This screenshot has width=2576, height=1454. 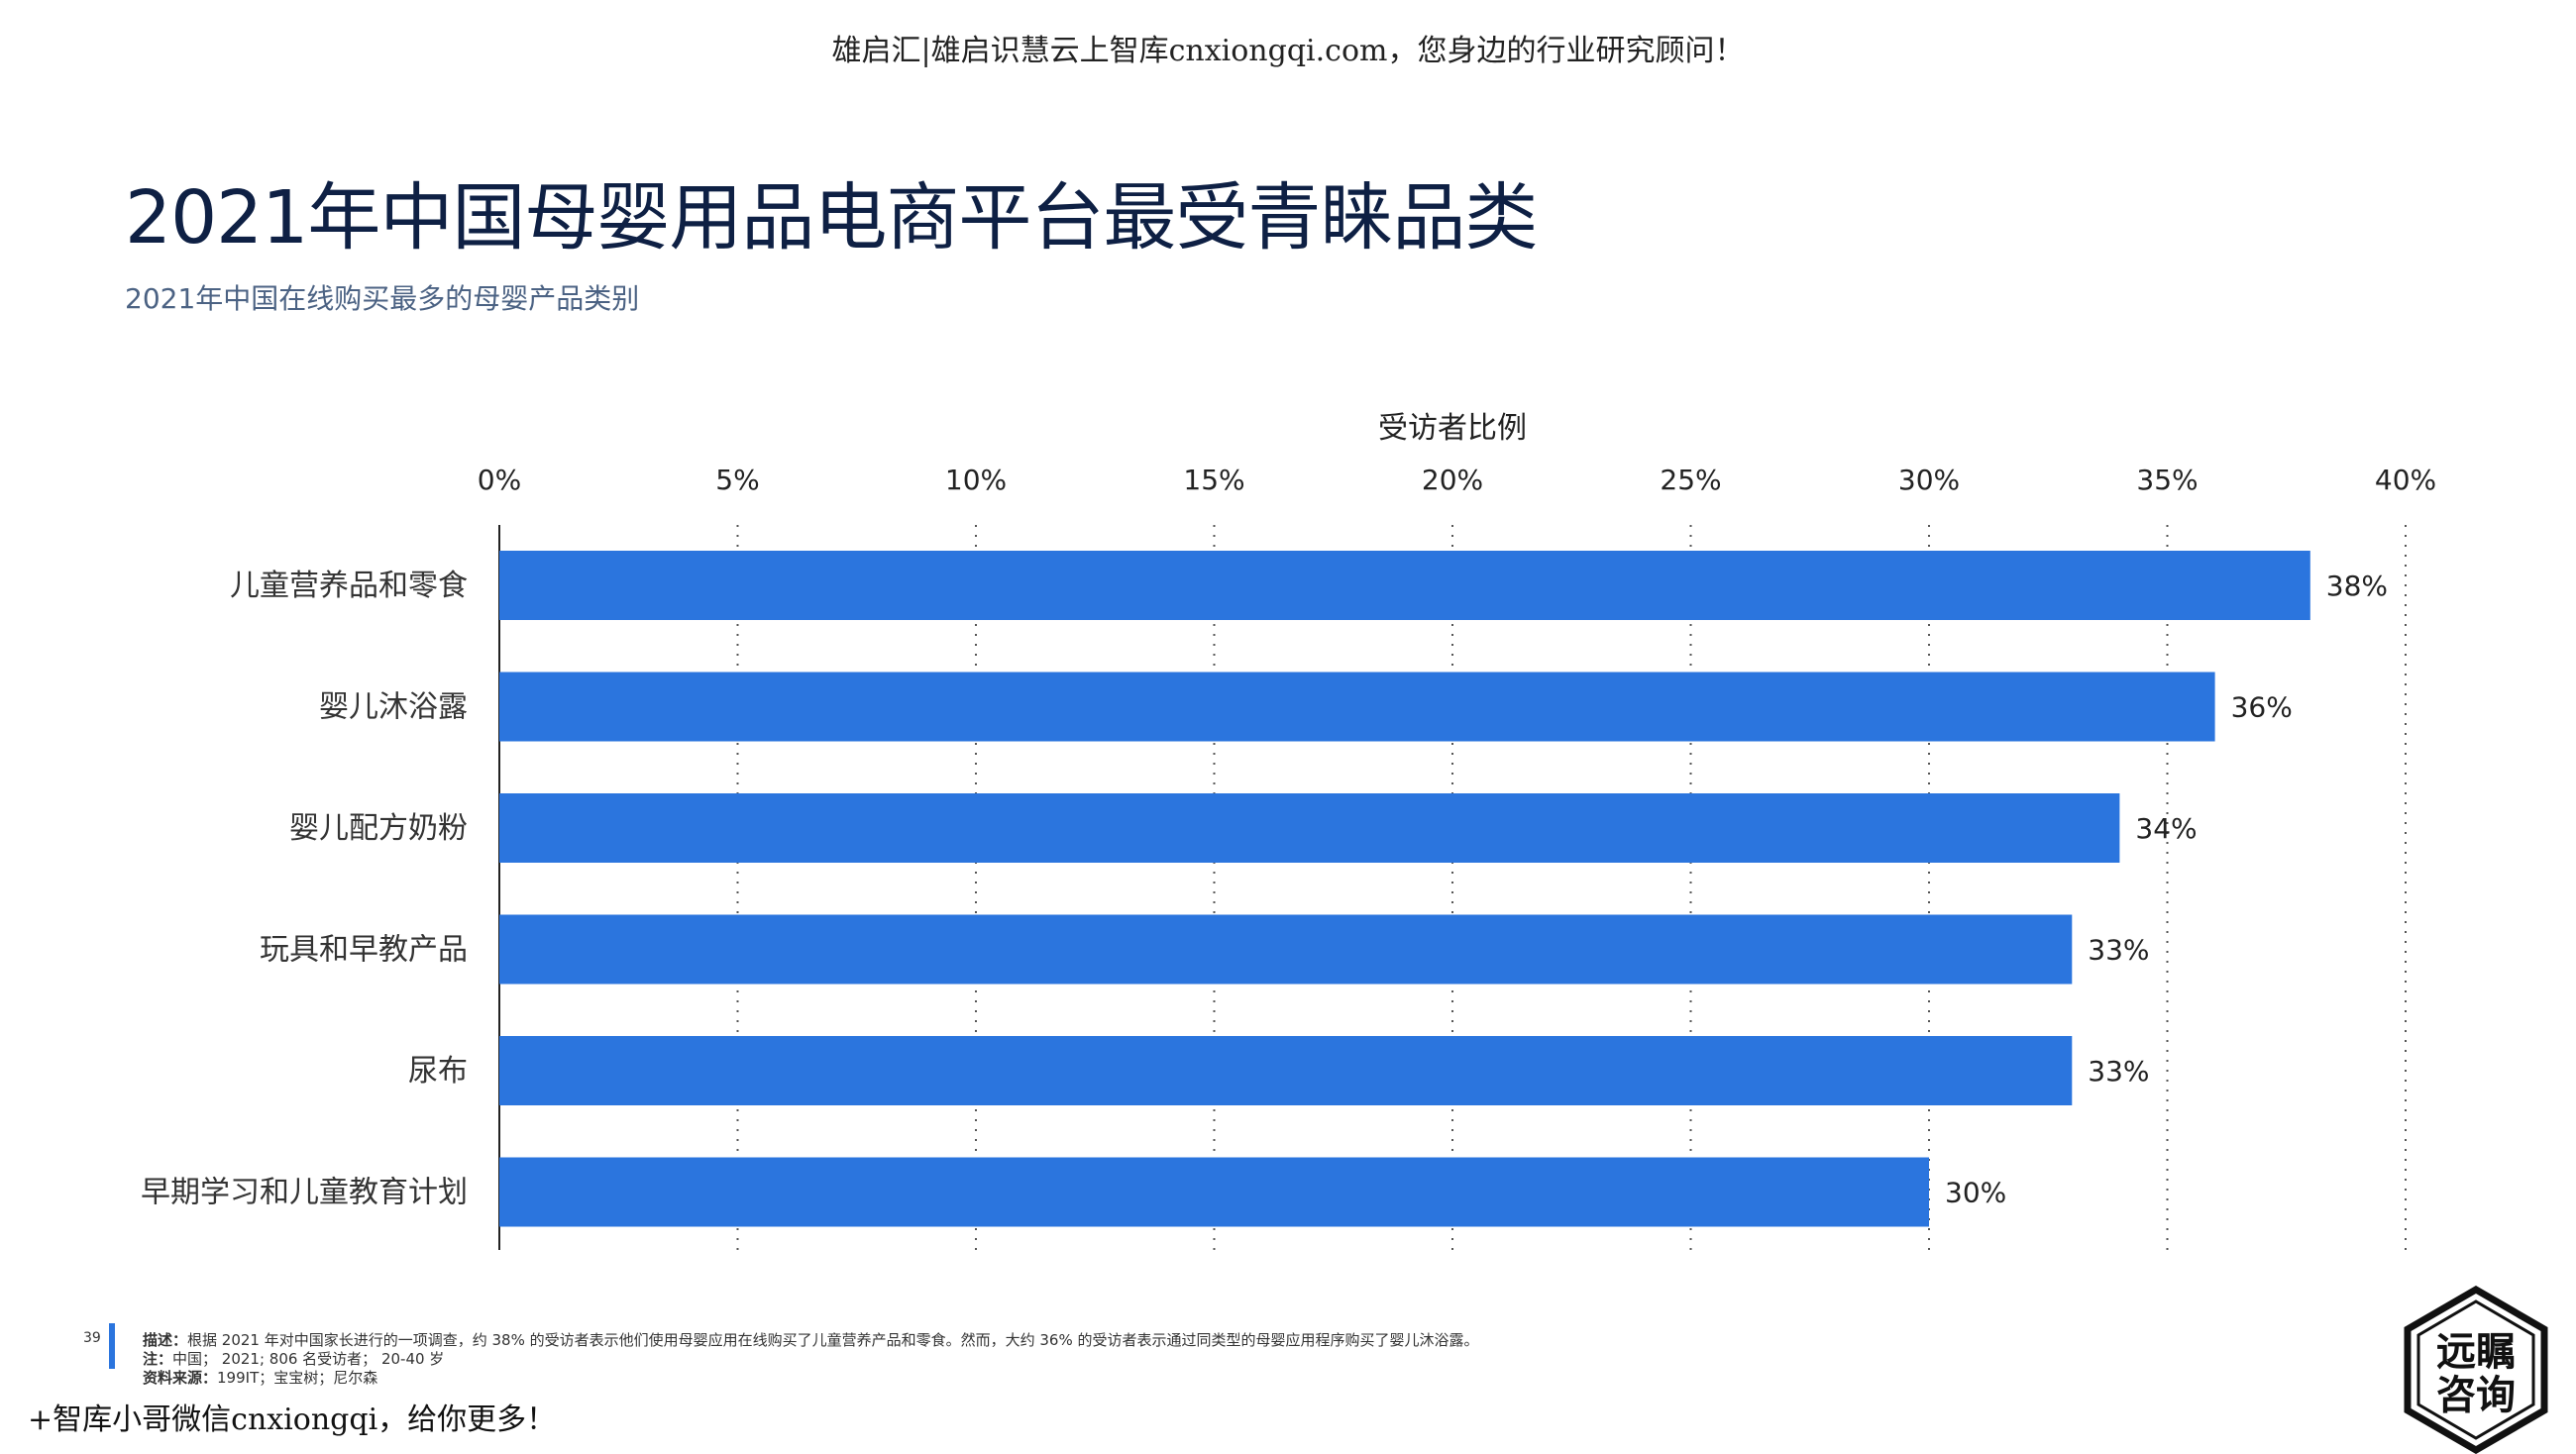 I want to click on logo-line1: 远瞩, so click(x=2476, y=1352).